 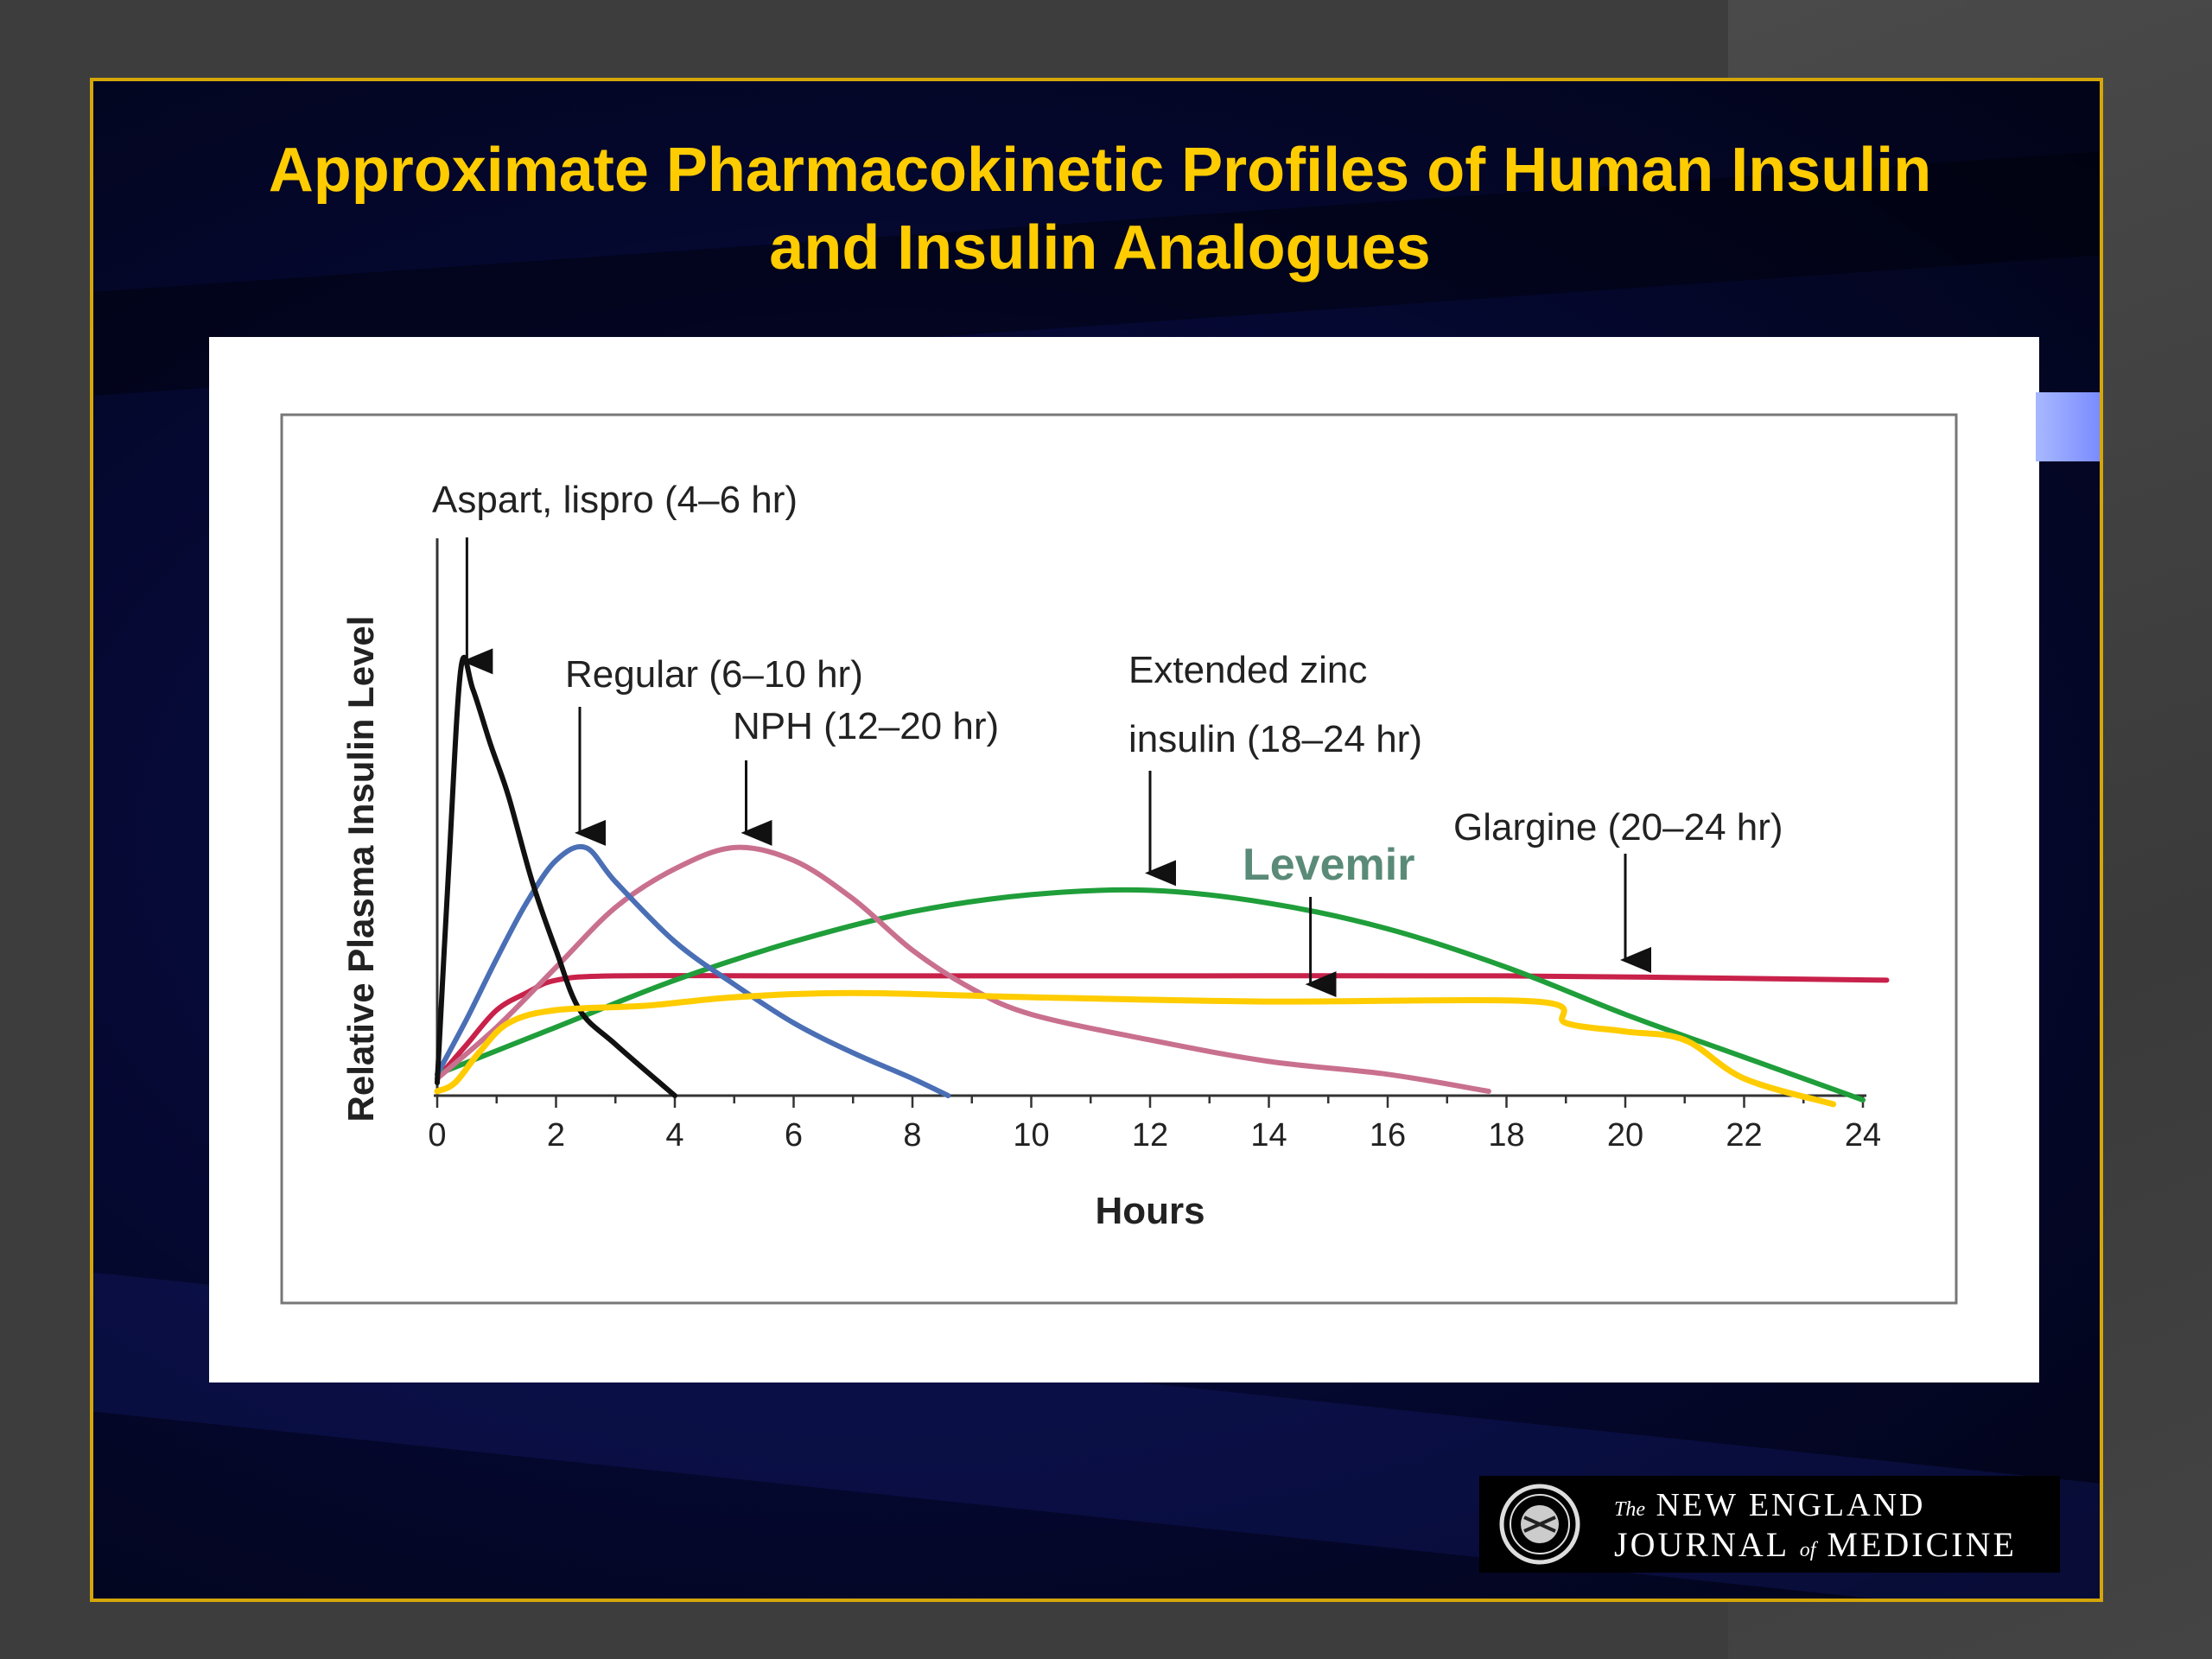 I want to click on x-tick-label: 20, so click(x=1625, y=1135).